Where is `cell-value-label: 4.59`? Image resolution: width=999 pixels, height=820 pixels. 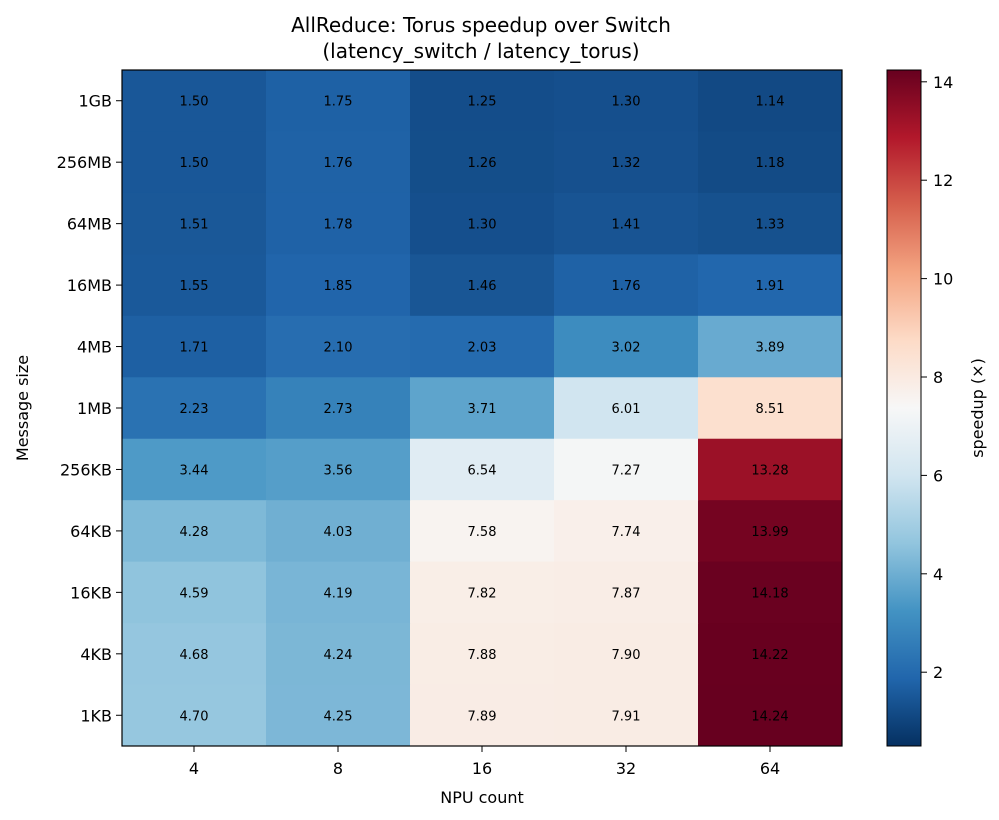
cell-value-label: 4.59 is located at coordinates (194, 593).